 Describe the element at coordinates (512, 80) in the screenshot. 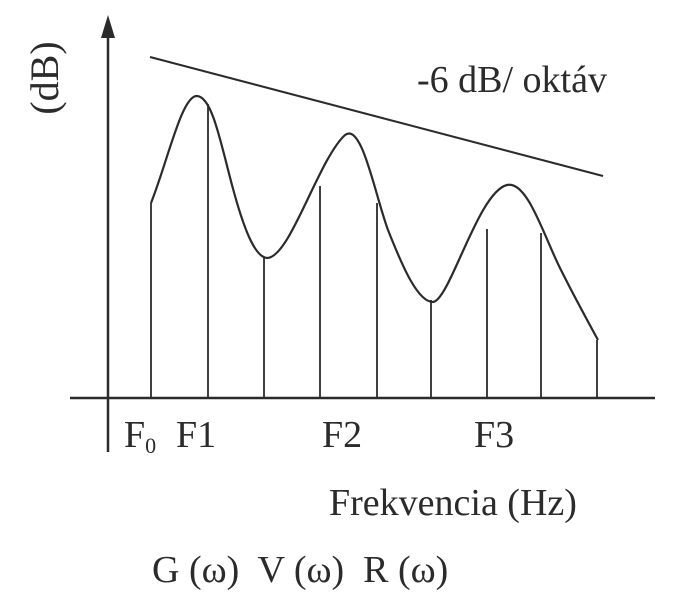

I see `slope-label: -6 dB/ oktáv` at that location.